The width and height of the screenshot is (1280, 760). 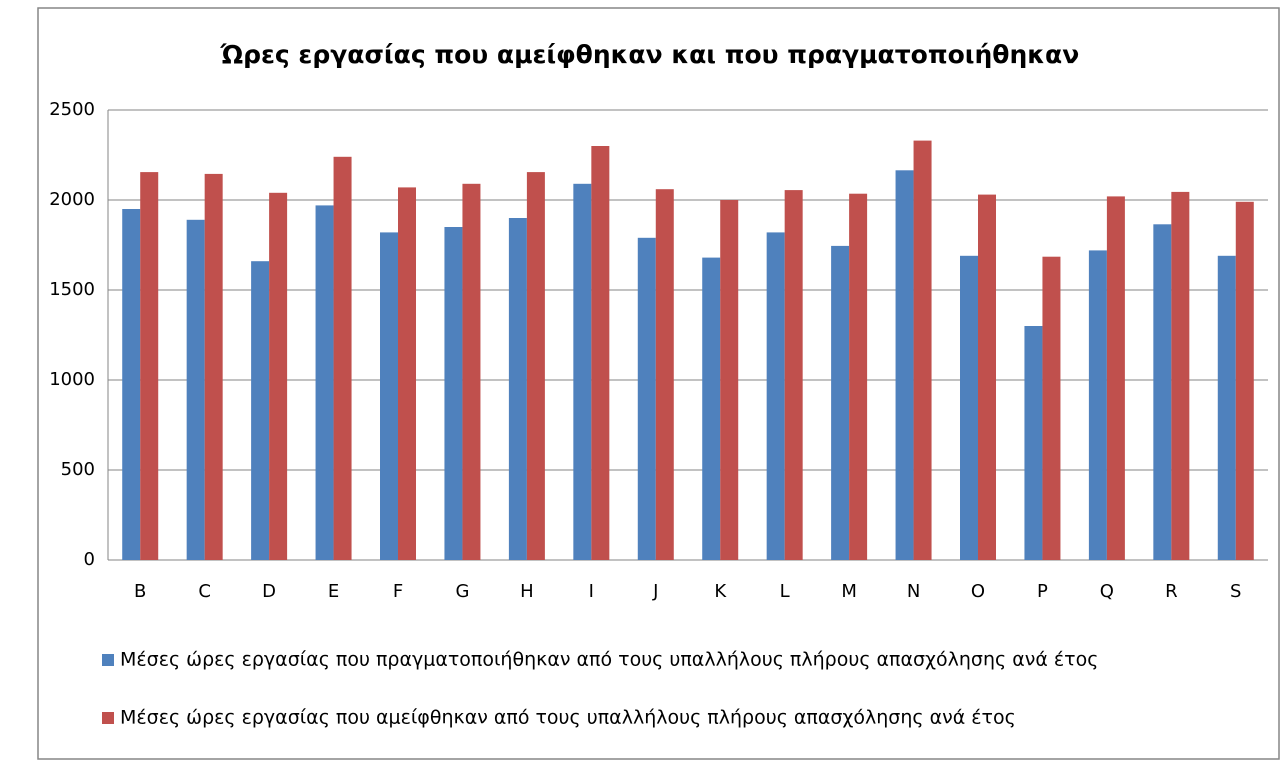 What do you see at coordinates (1235, 591) in the screenshot?
I see `x-tick-label: S` at bounding box center [1235, 591].